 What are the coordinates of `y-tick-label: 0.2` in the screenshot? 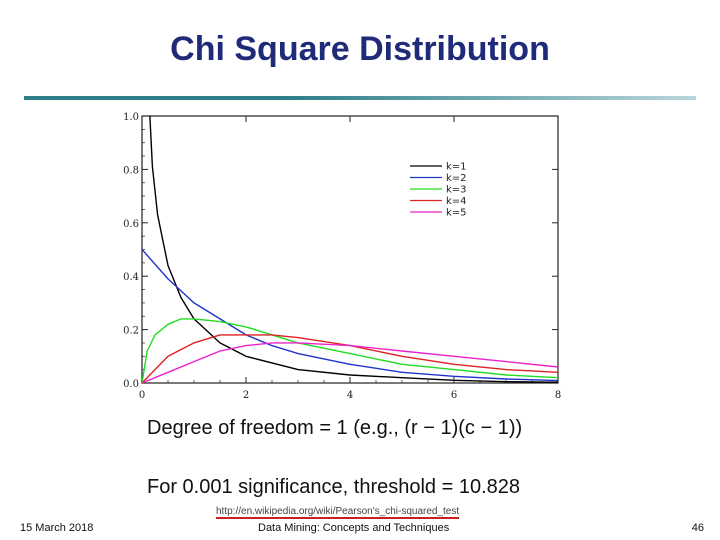 It's located at (131, 331).